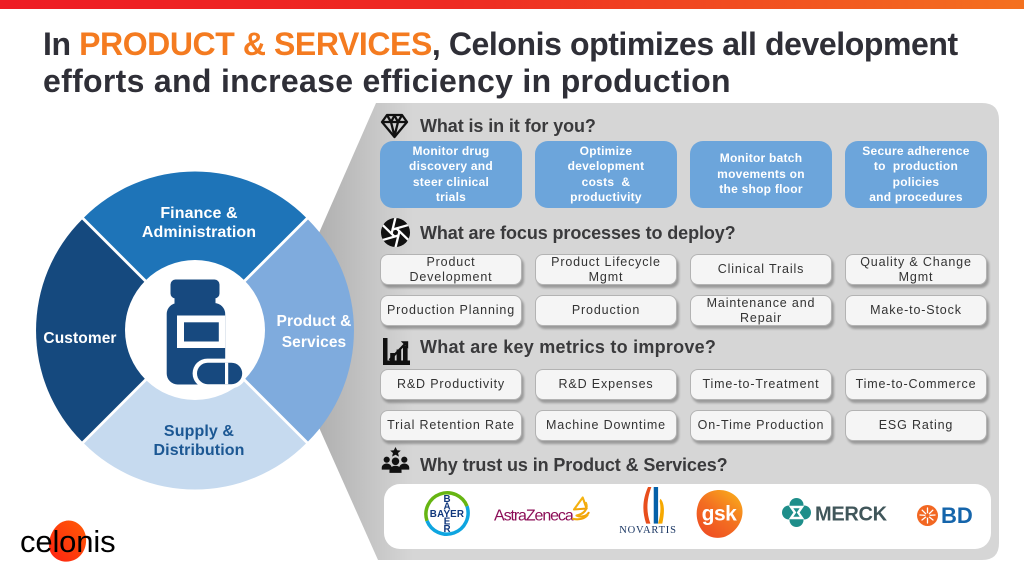 The width and height of the screenshot is (1024, 576). I want to click on svg-text: MERCK, so click(851, 515).